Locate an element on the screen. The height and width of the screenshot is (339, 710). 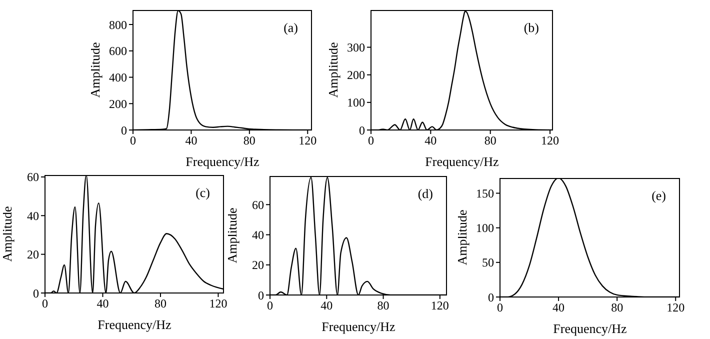
y-tick-label: 50 is located at coordinates (488, 263).